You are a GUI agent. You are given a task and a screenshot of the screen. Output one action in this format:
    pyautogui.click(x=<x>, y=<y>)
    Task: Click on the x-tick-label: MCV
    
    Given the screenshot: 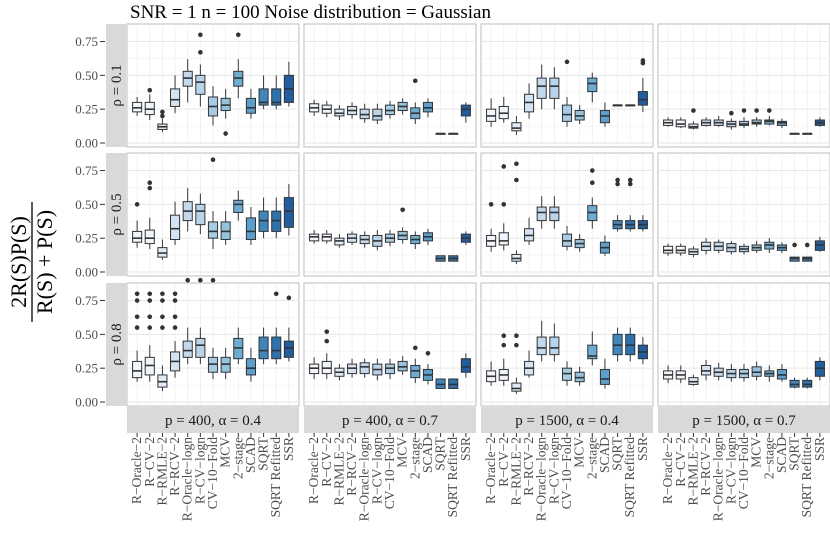 What is the action you would take?
    pyautogui.click(x=225, y=452)
    